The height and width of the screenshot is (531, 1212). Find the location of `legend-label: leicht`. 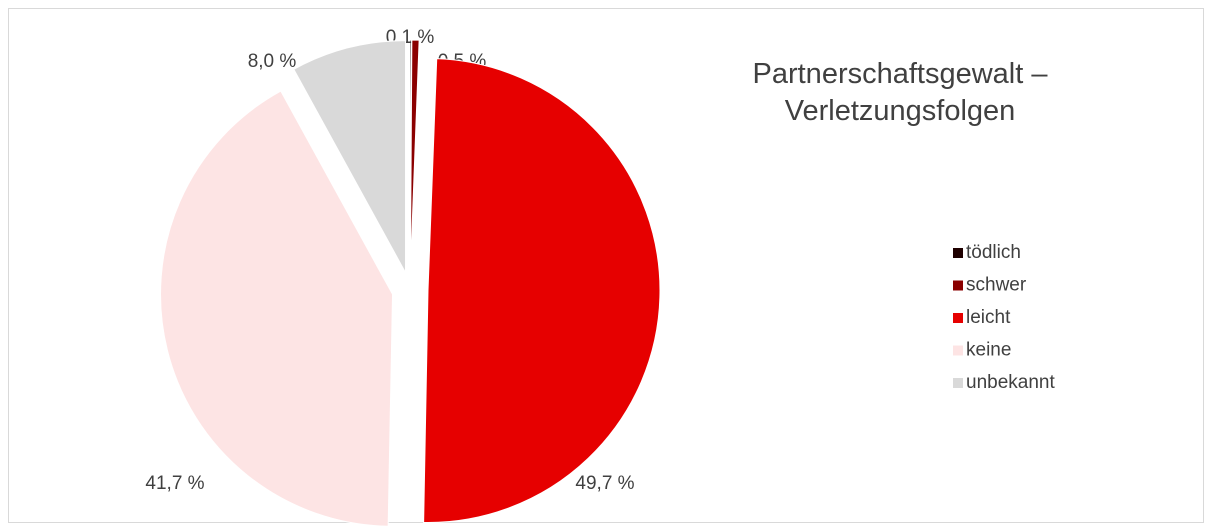

legend-label: leicht is located at coordinates (988, 317).